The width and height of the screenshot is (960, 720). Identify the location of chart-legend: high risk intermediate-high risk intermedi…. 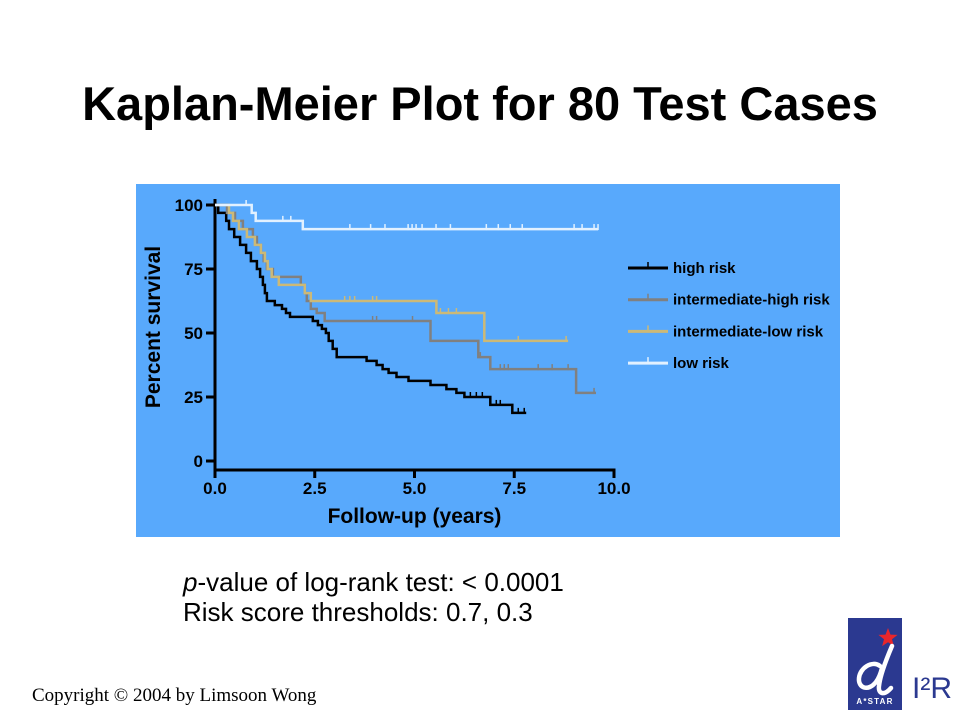
(729, 316).